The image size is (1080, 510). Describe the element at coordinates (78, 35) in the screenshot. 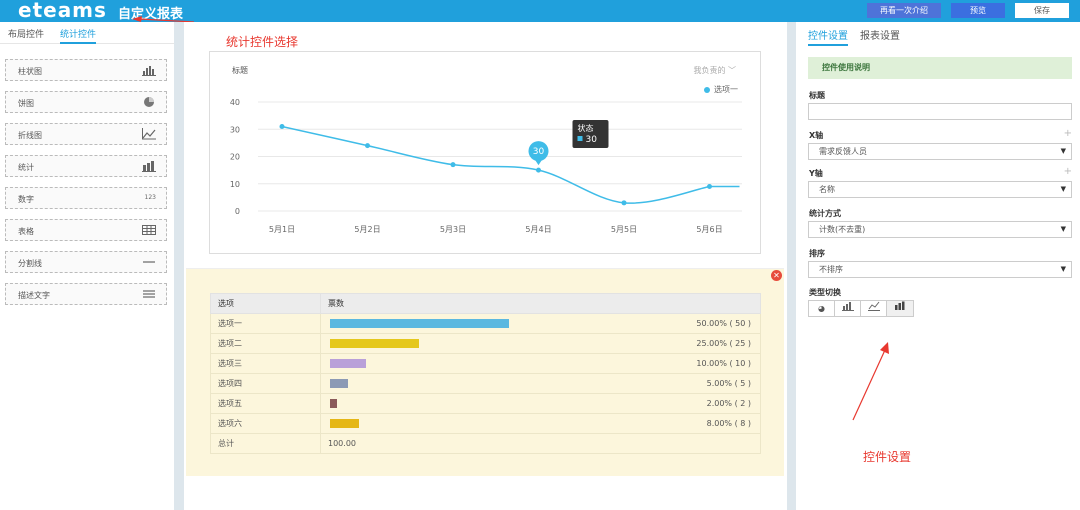

I see `tab-stat-controls: 统计控件` at that location.